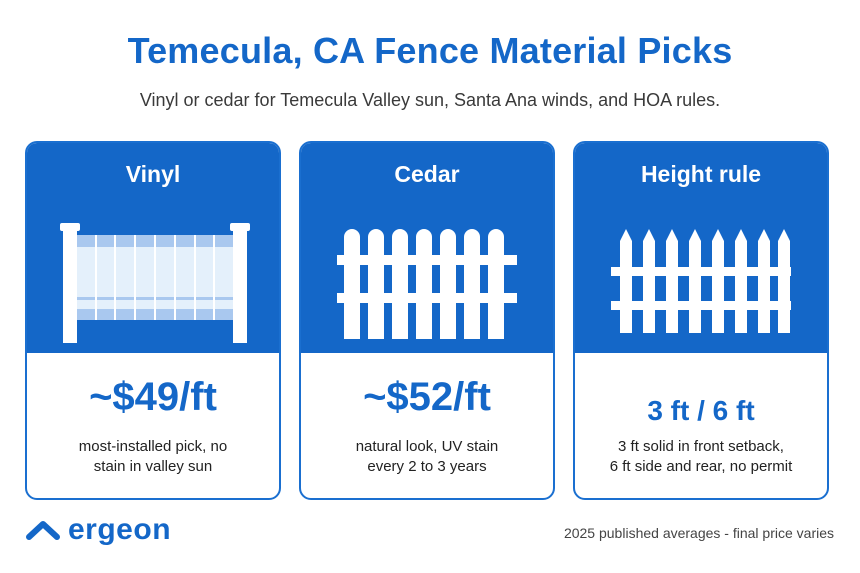  Describe the element at coordinates (701, 174) in the screenshot. I see `card-heading: Height rule` at that location.